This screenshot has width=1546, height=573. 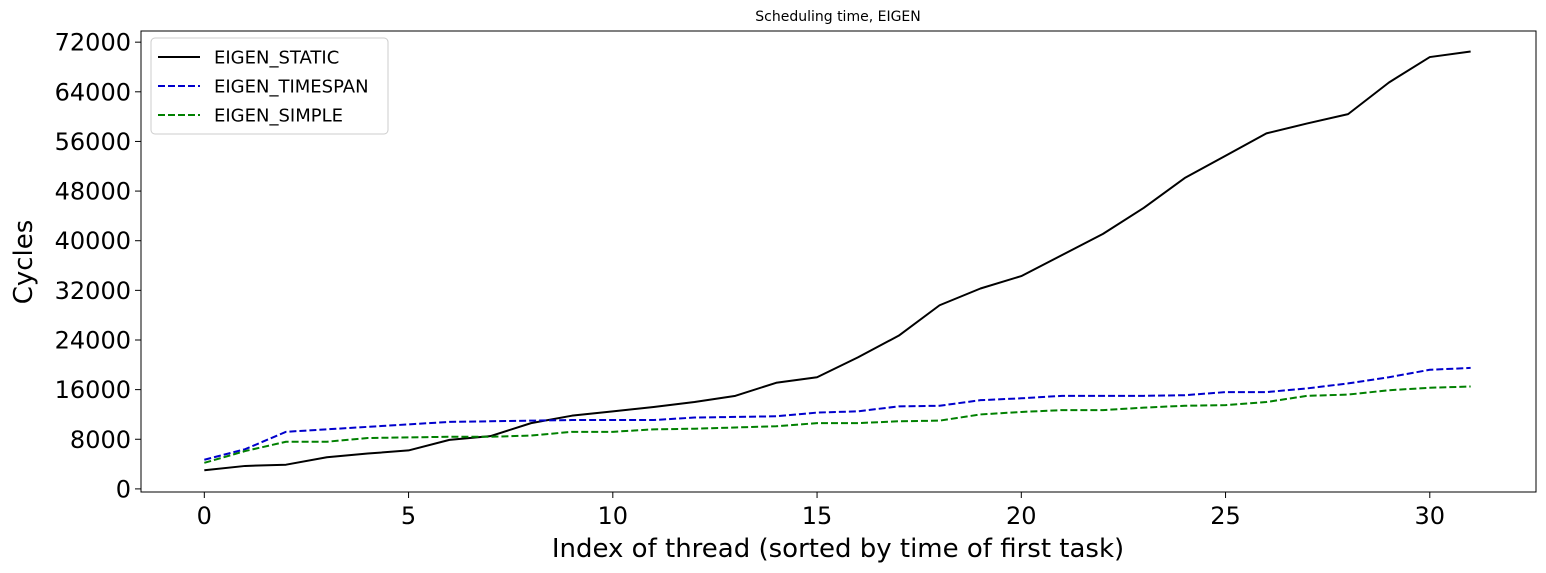 What do you see at coordinates (1021, 516) in the screenshot?
I see `x-tick-label: 20` at bounding box center [1021, 516].